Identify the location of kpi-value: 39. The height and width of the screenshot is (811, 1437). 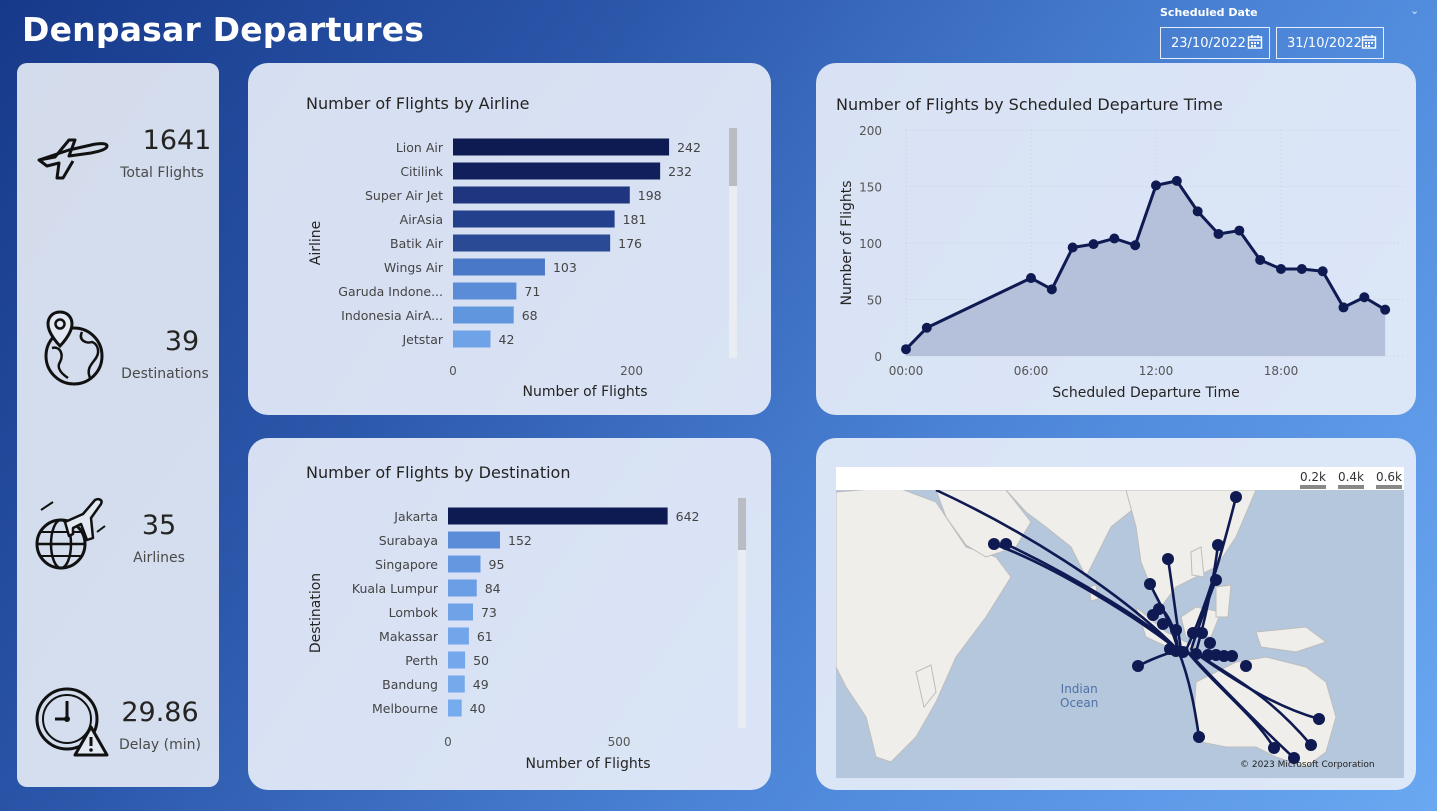
(182, 341).